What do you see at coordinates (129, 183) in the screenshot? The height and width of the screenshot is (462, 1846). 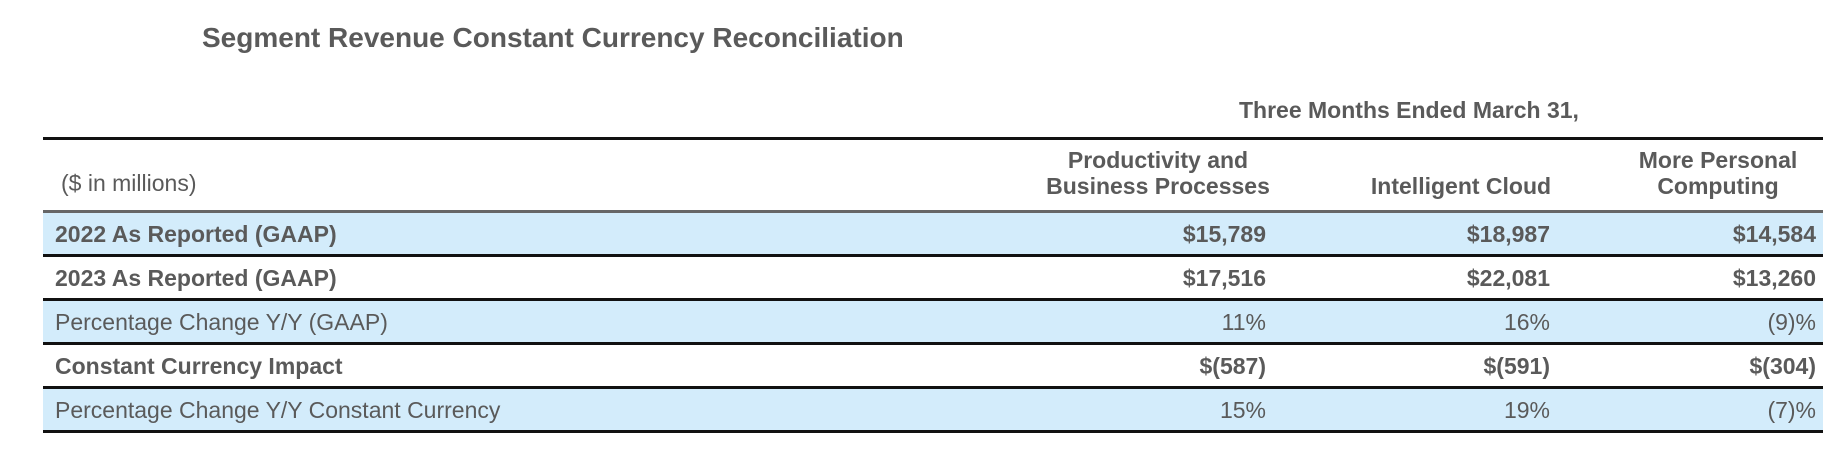 I see `units-label: ($ in millions)` at bounding box center [129, 183].